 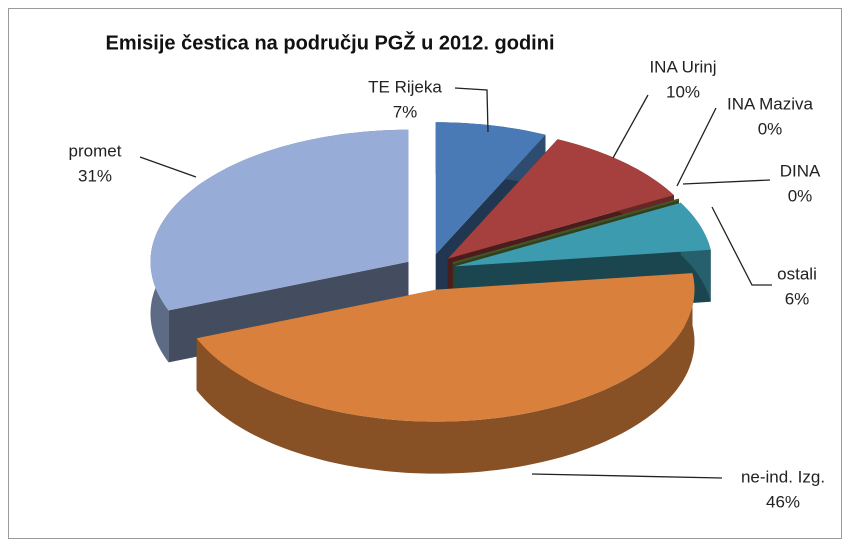 I want to click on value-label: 6%, so click(x=797, y=298).